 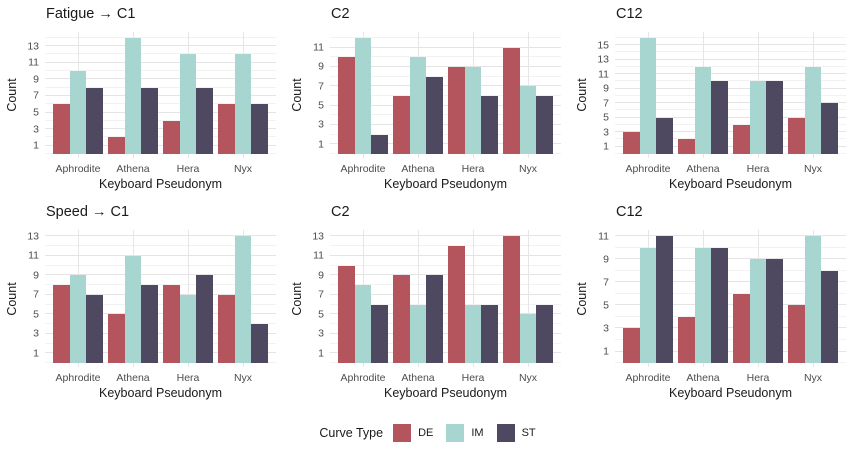 I want to click on y-tick-label: 9, so click(x=321, y=66).